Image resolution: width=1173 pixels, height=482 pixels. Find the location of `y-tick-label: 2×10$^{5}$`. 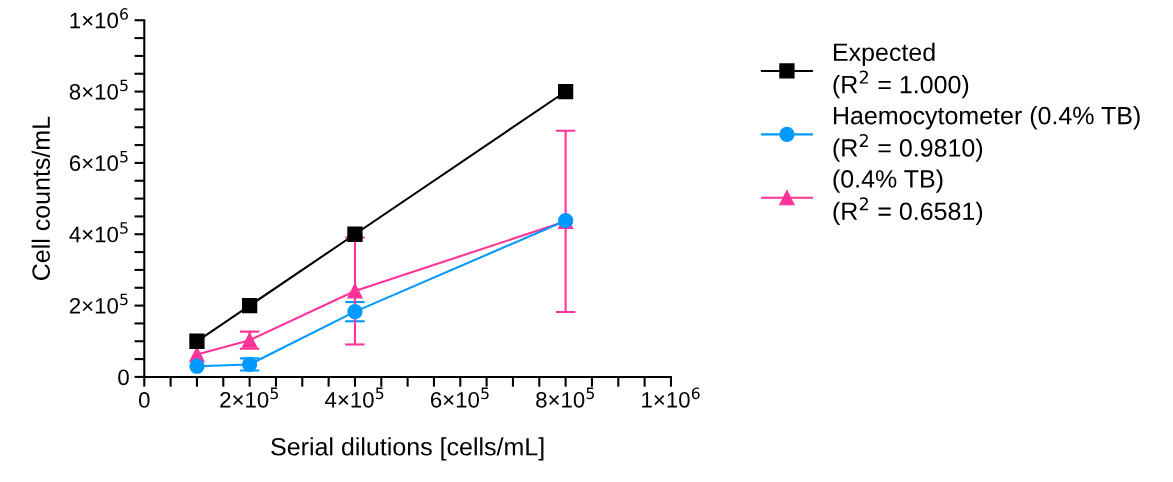

y-tick-label: 2×10$^{5}$ is located at coordinates (98, 303).